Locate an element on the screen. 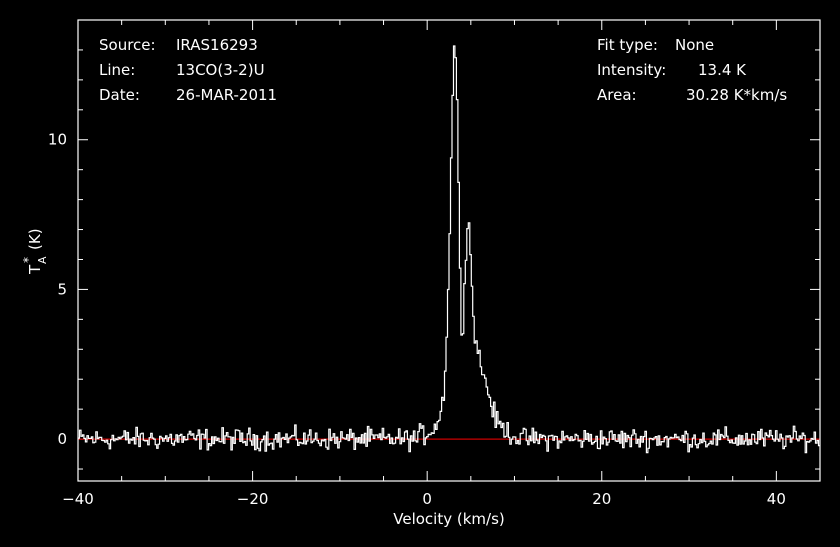 This screenshot has height=547, width=840. source-label: Source: is located at coordinates (127, 45).